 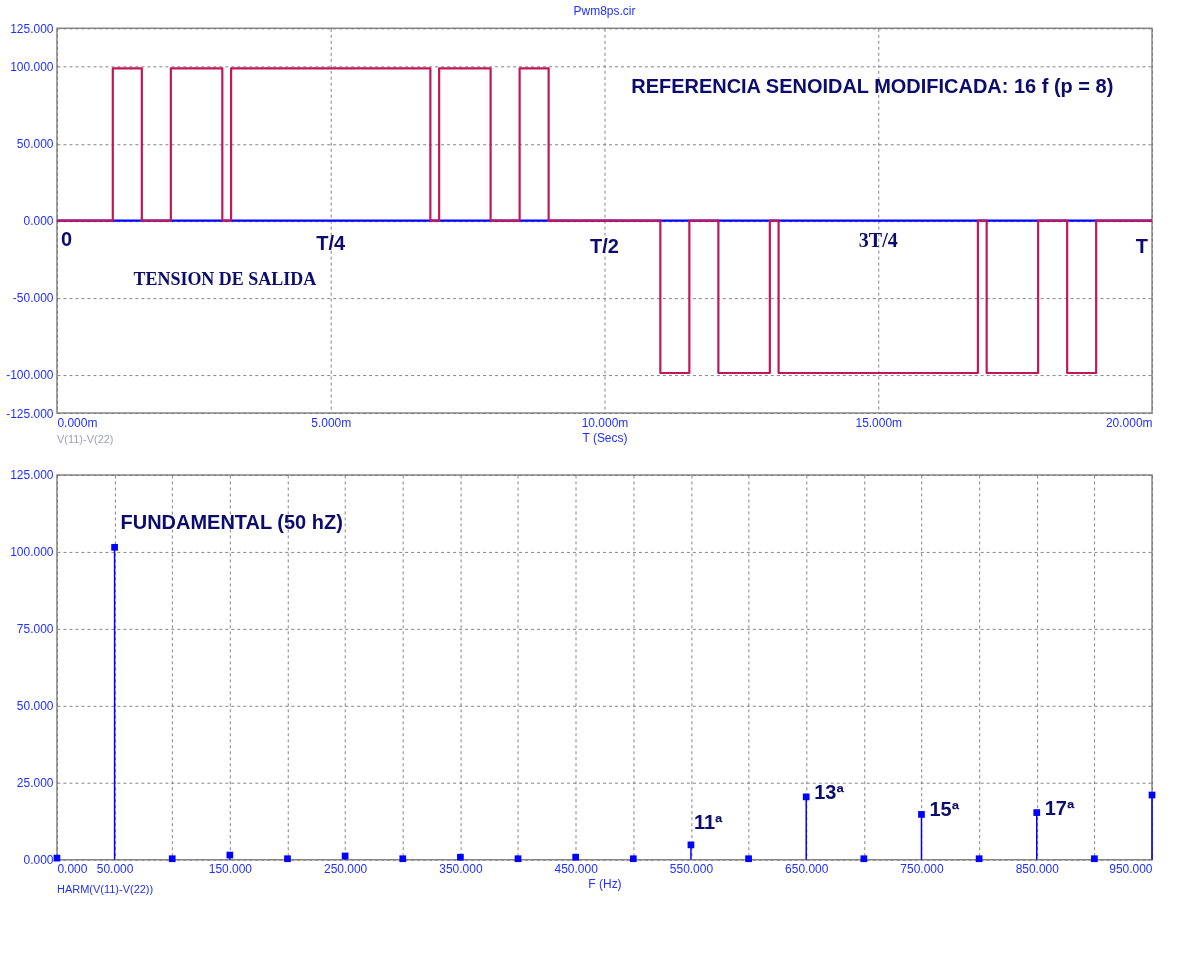 I want to click on x-tick-label: 15.000m, so click(x=879, y=422).